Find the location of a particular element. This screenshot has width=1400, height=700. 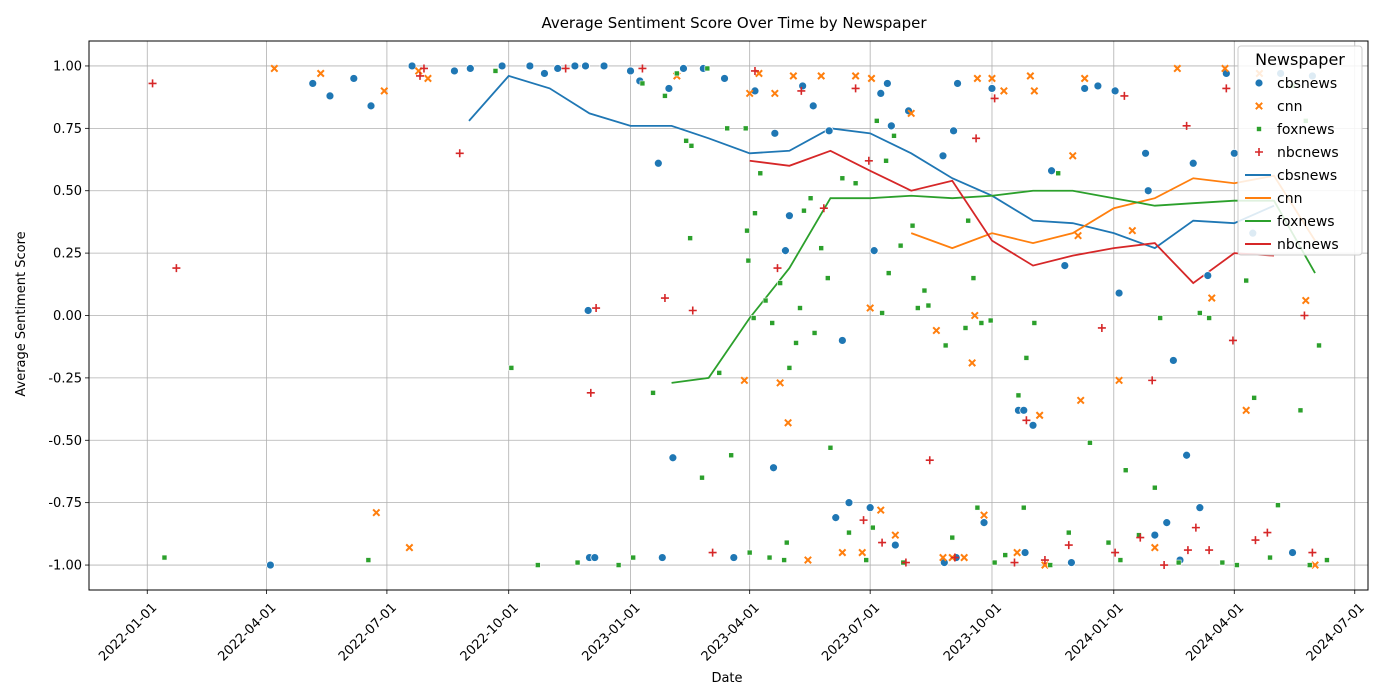

x-axis-label: Date is located at coordinates (726, 678).